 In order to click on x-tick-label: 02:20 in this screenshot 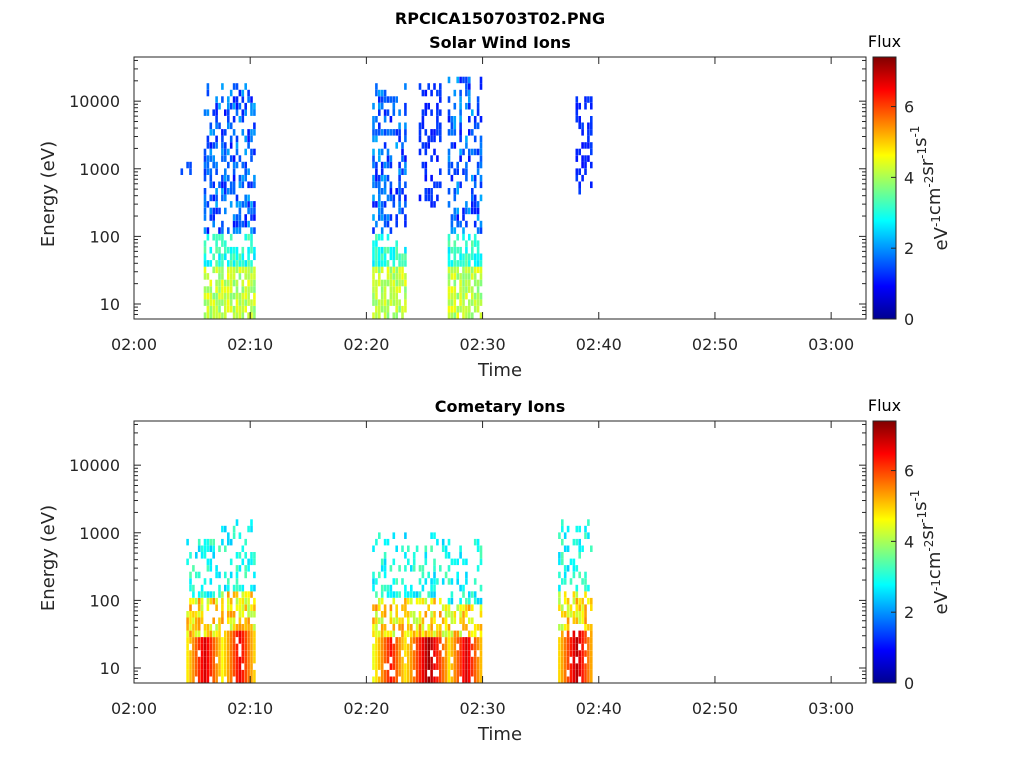, I will do `click(366, 708)`.